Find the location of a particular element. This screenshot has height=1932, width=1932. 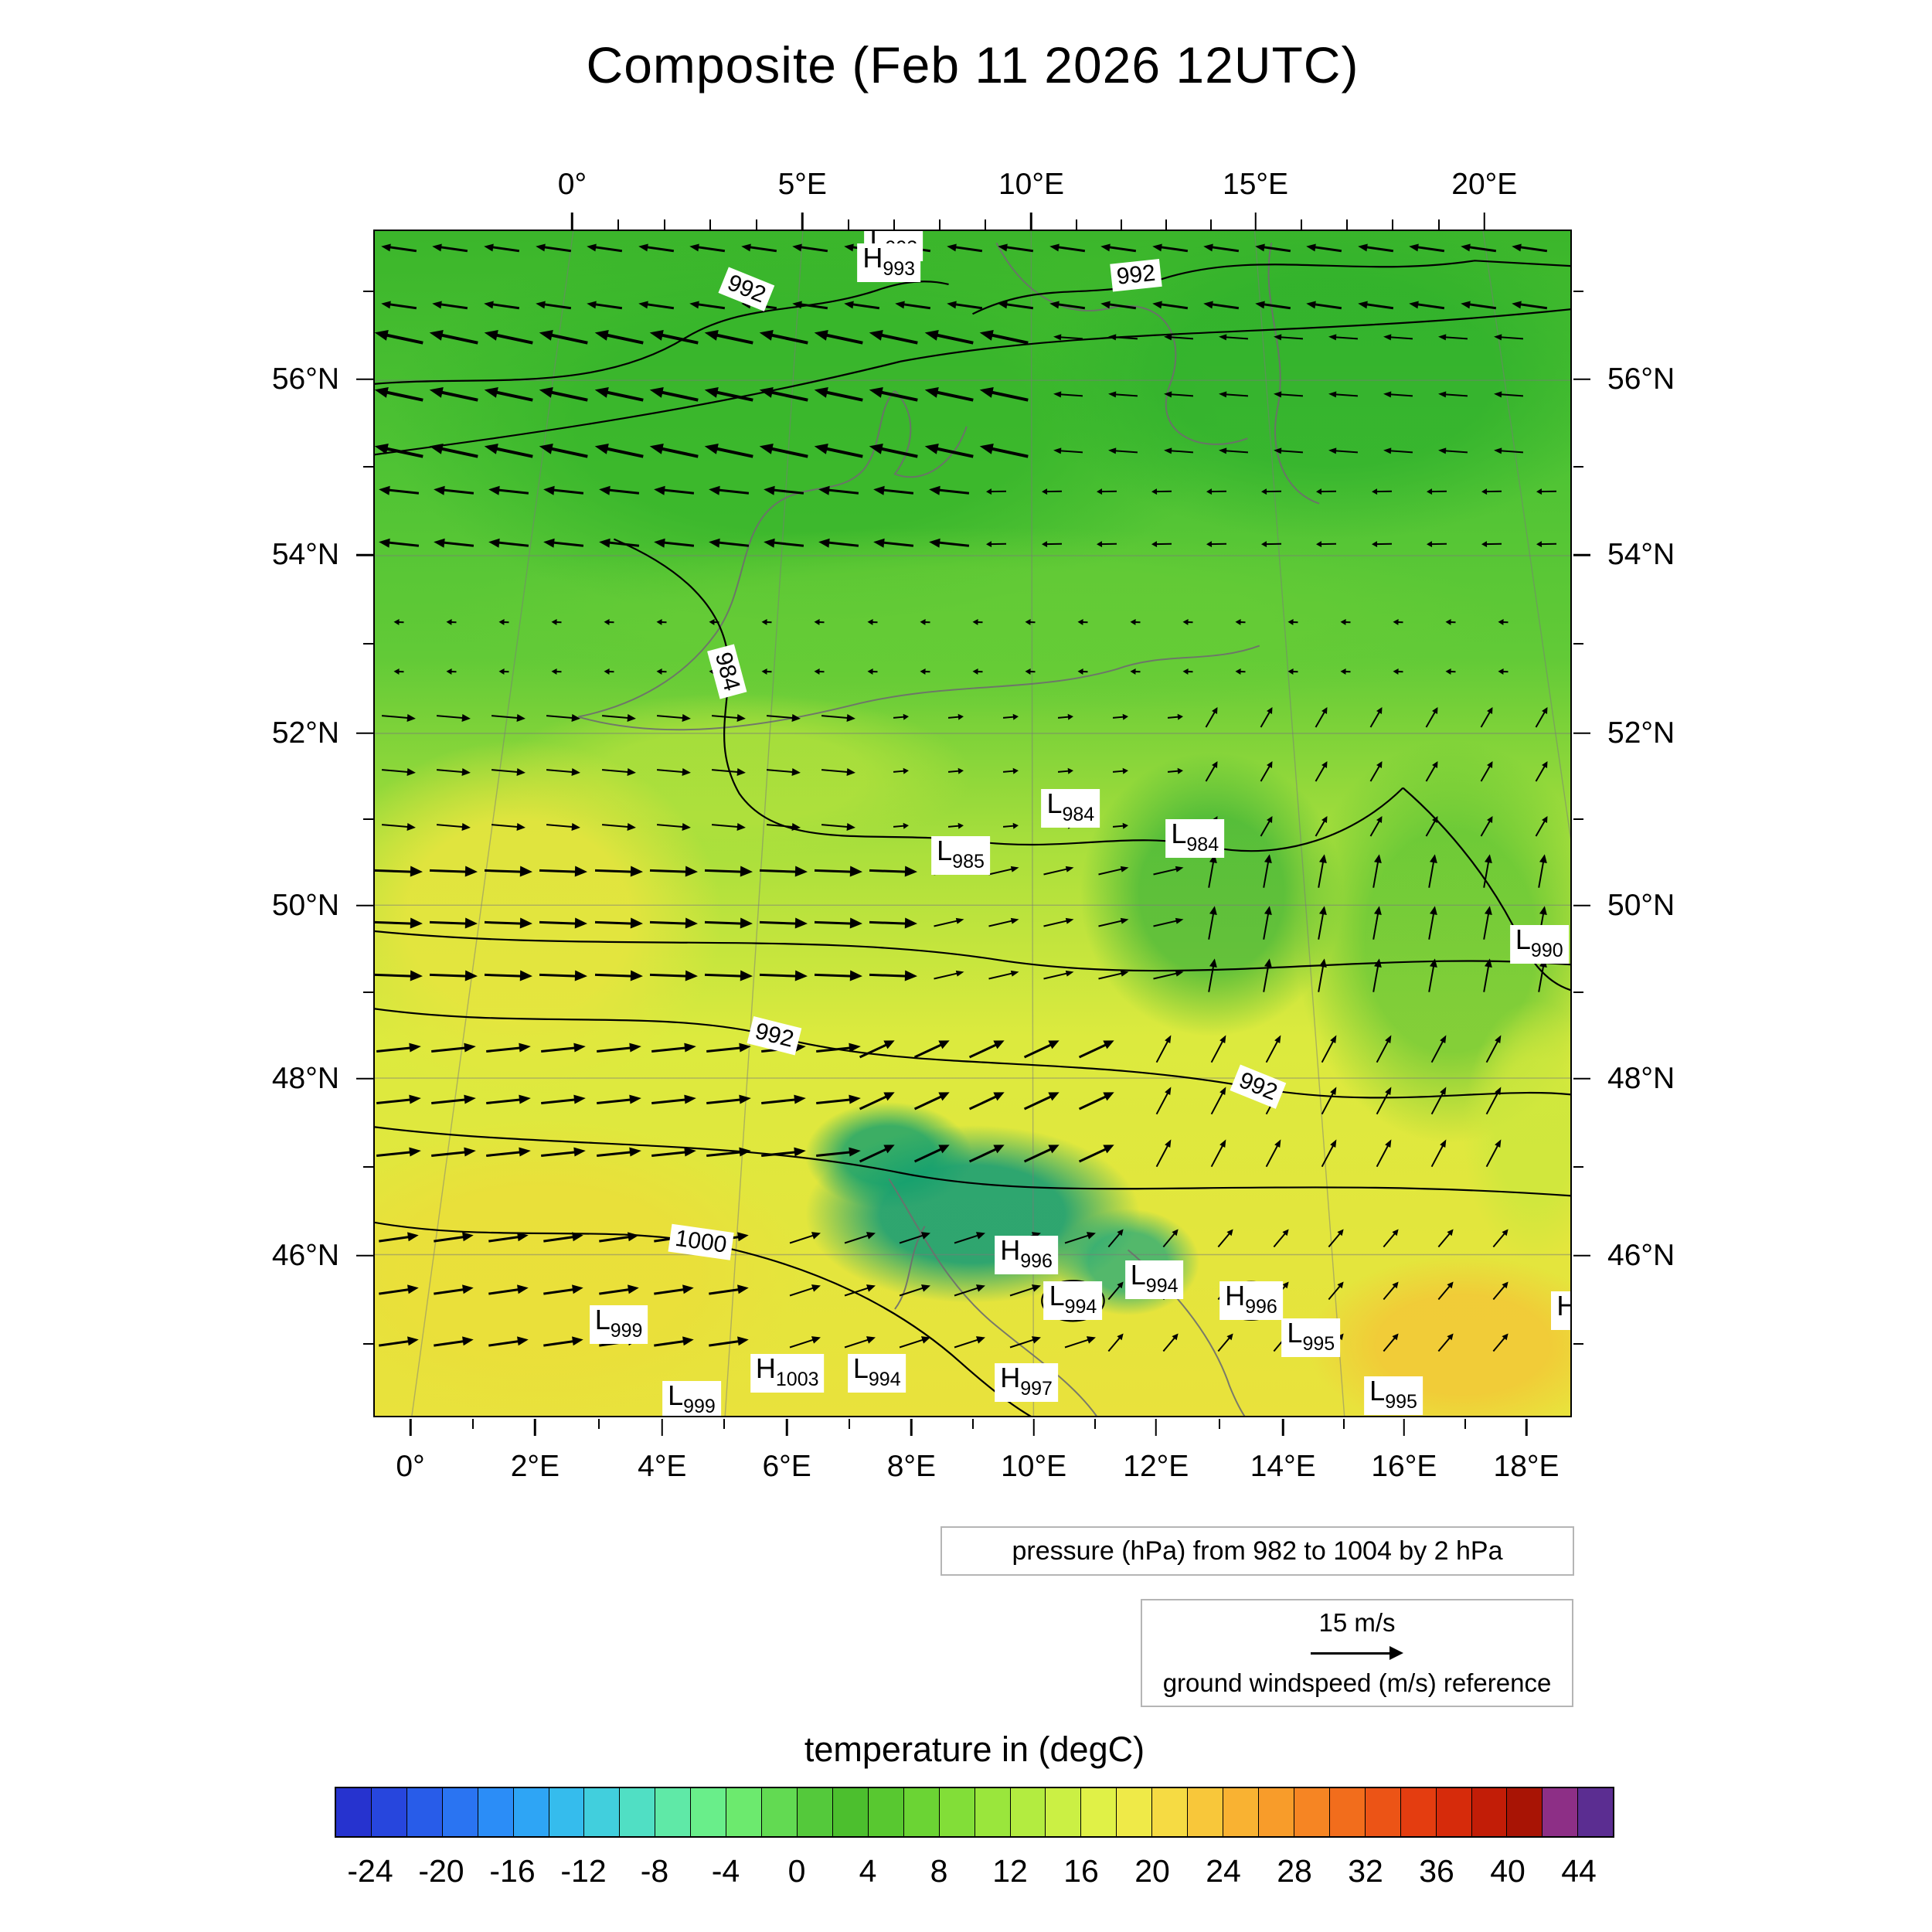

colorbar-tick-label: -24 is located at coordinates (370, 1871).